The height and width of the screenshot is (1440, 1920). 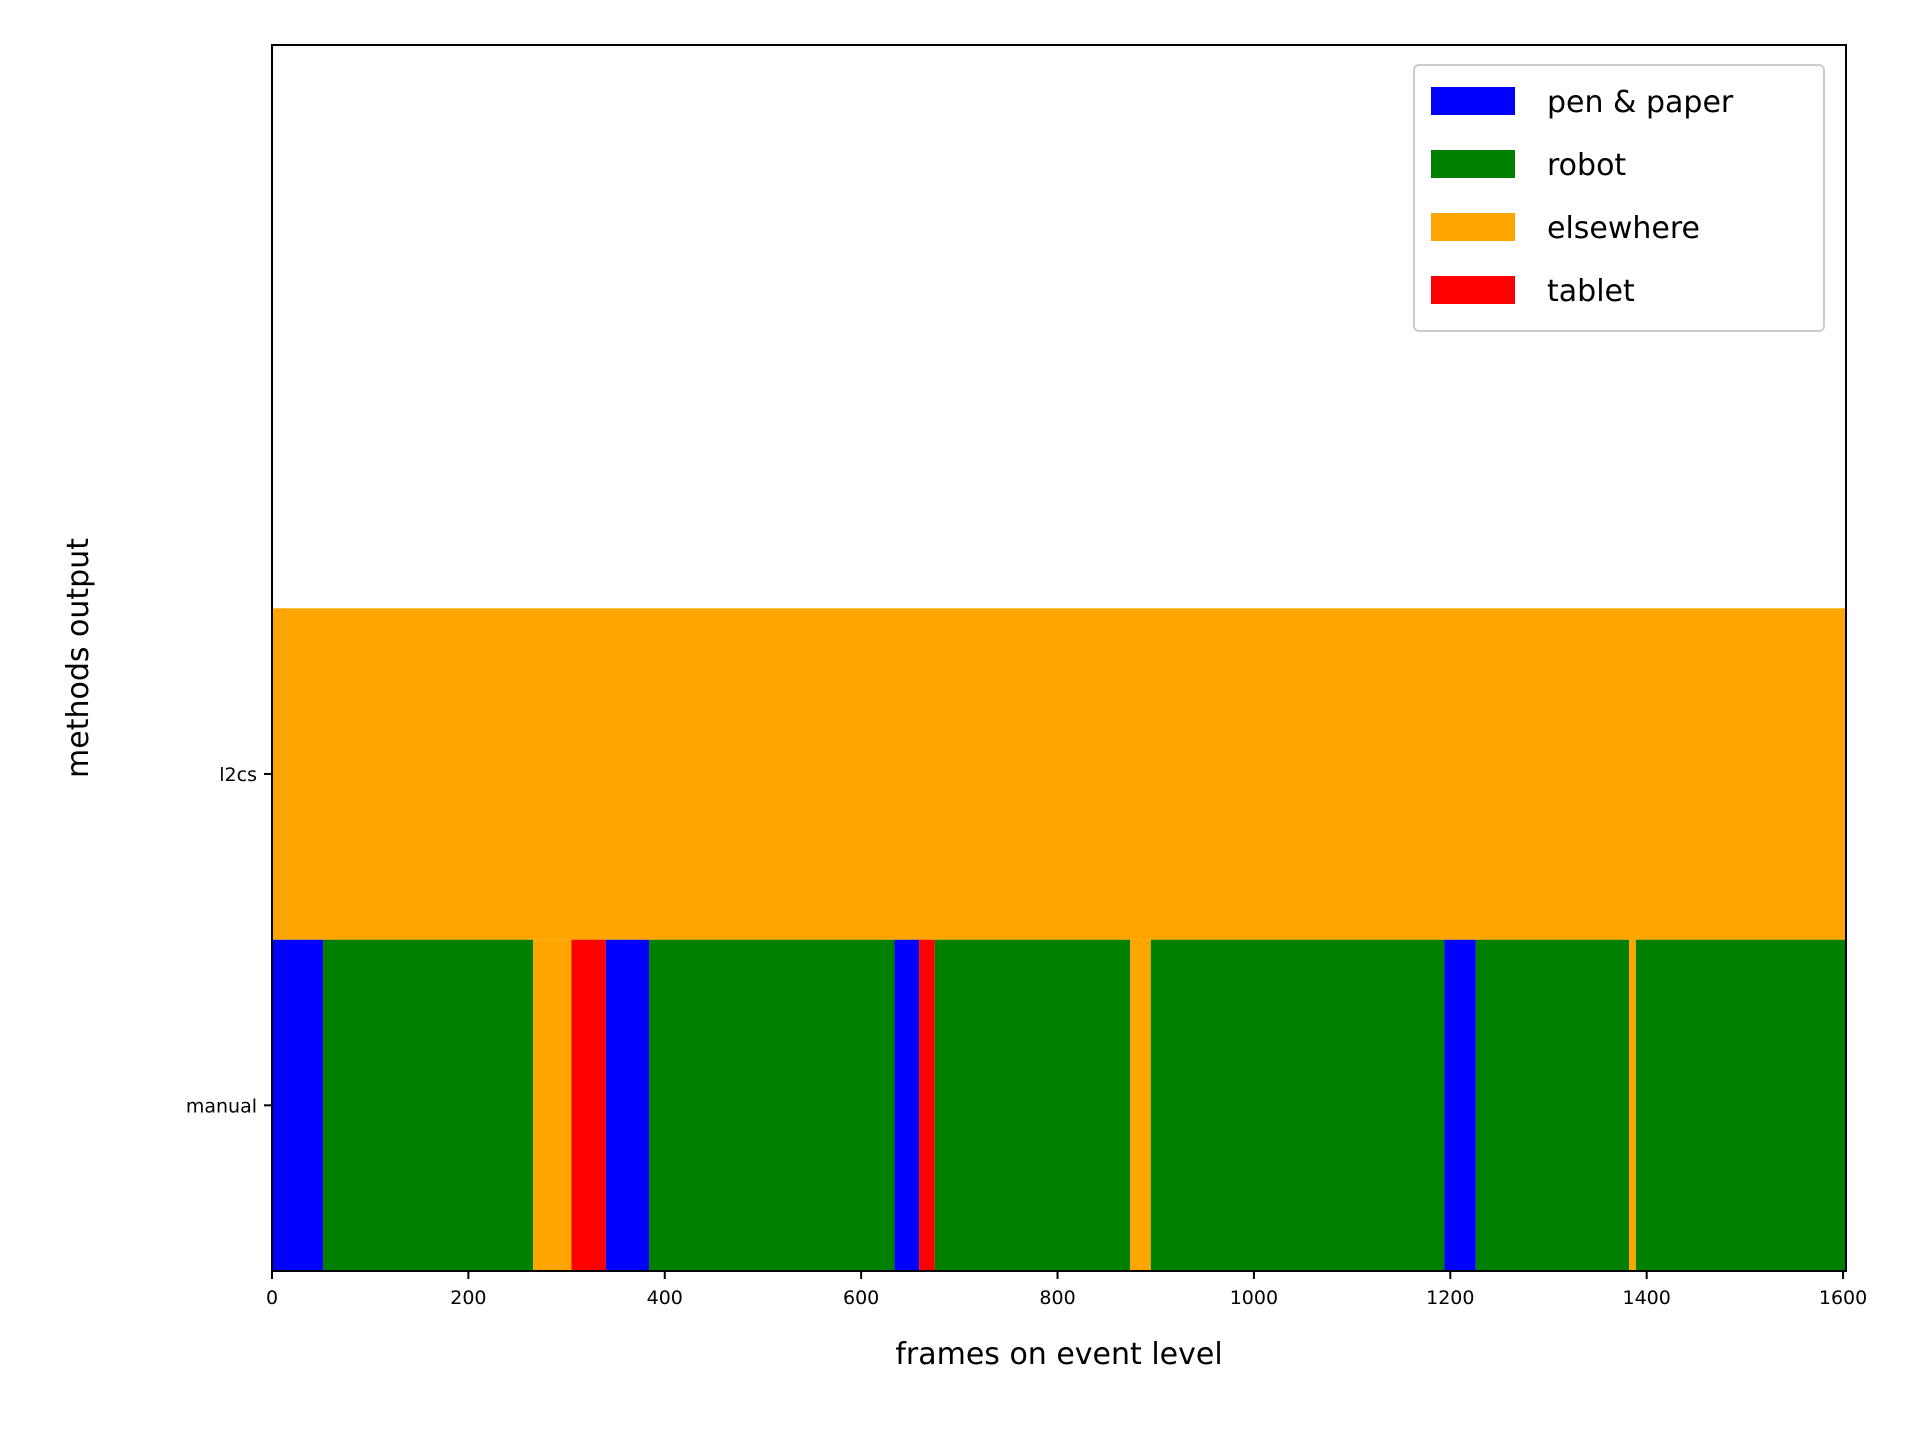 I want to click on x-tick-label: 1400, so click(x=1646, y=1298).